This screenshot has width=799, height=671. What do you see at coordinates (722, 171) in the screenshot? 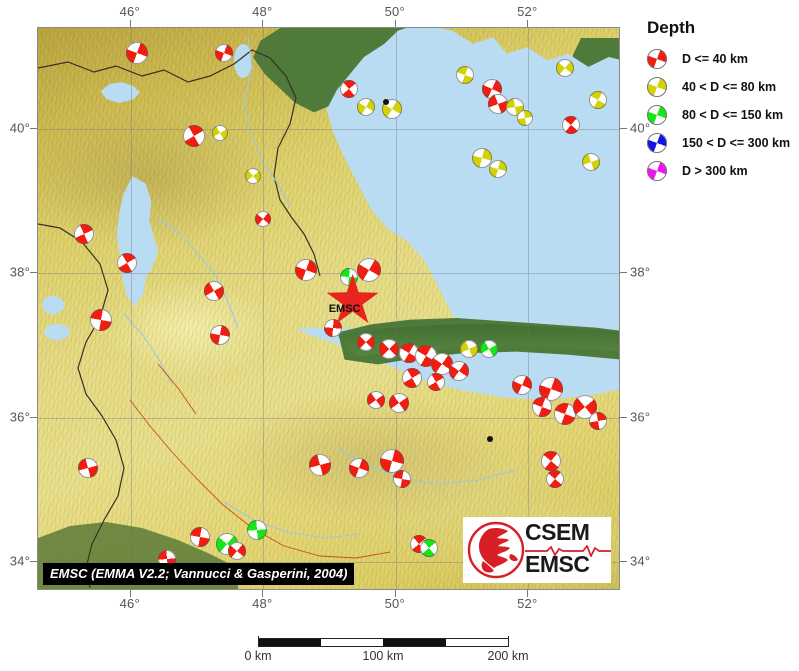
I see `legend-item-depth-4: D > 300 km` at bounding box center [722, 171].